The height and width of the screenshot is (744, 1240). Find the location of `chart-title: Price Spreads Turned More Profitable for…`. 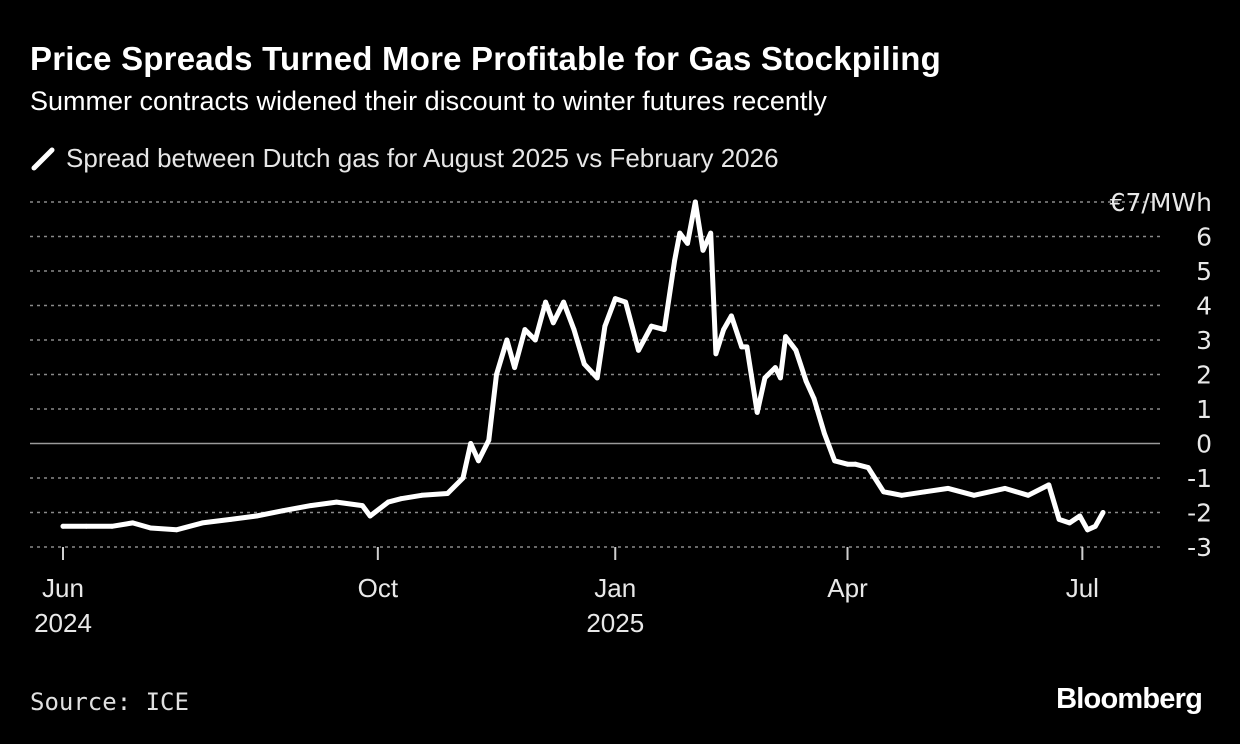

chart-title: Price Spreads Turned More Profitable for… is located at coordinates (485, 58).